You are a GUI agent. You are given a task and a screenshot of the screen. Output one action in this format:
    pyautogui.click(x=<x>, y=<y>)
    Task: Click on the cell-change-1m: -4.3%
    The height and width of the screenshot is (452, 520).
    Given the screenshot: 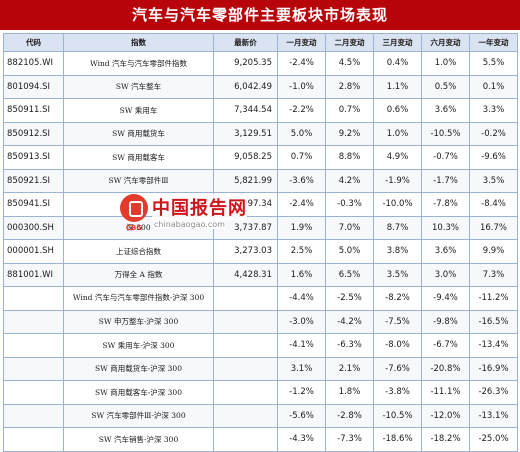 What is the action you would take?
    pyautogui.click(x=301, y=439)
    